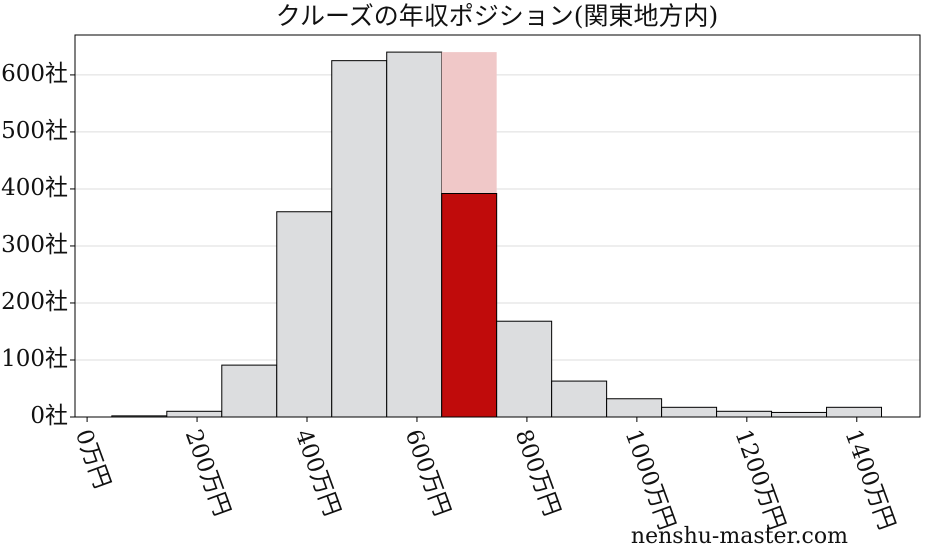  I want to click on x-tick-label: 800万円, so click(537, 472).